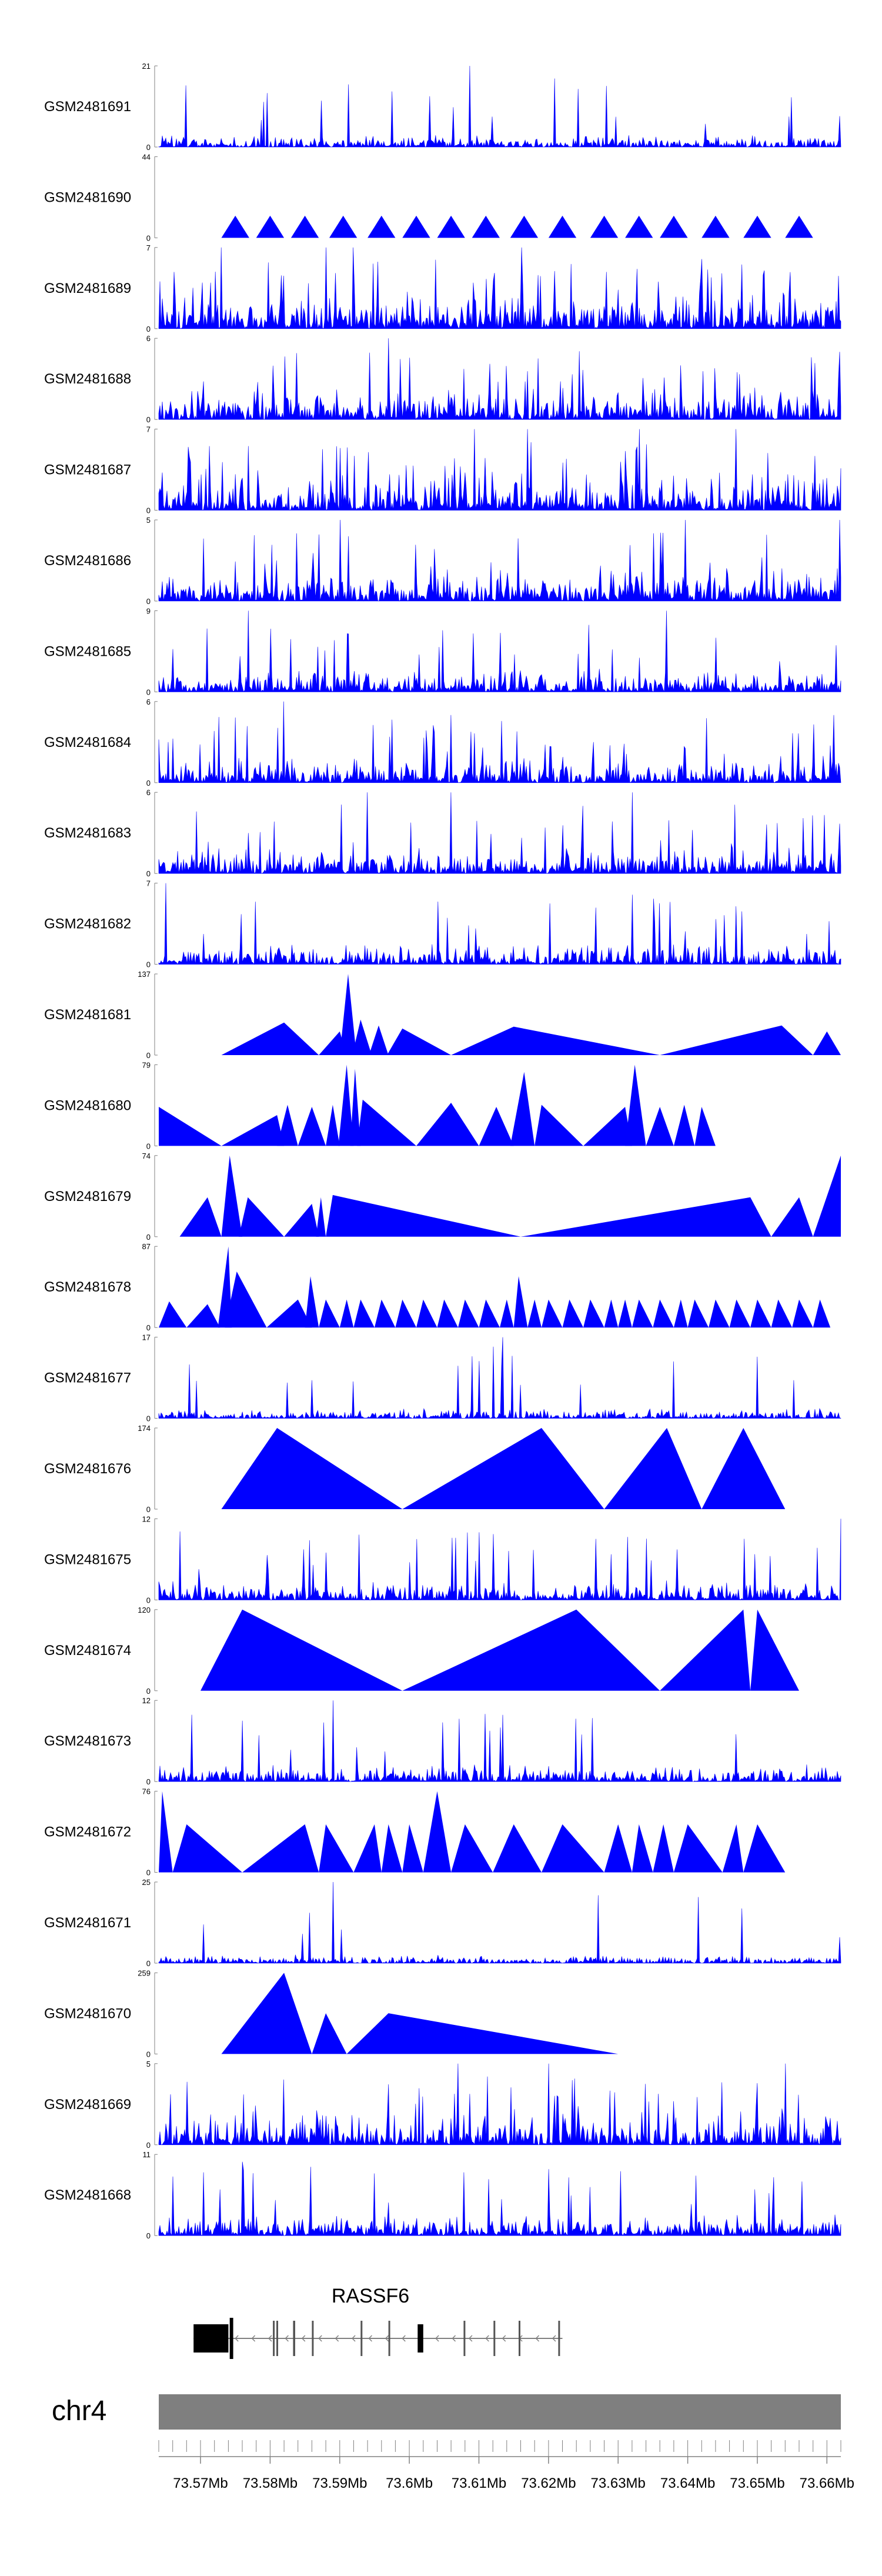  I want to click on track-GSM2481688: GSM2481688 6 0, so click(442, 379).